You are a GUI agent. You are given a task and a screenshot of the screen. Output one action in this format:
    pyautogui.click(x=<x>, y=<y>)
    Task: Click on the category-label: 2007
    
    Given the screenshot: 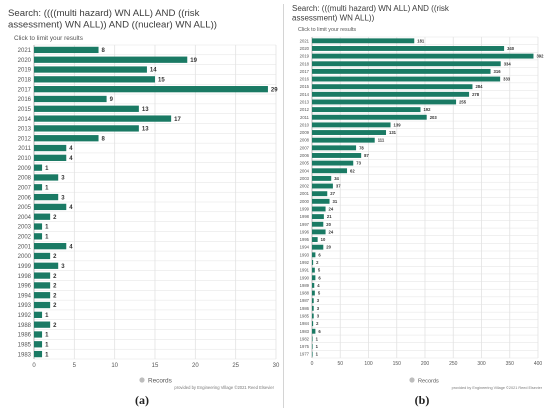 What is the action you would take?
    pyautogui.click(x=25, y=188)
    